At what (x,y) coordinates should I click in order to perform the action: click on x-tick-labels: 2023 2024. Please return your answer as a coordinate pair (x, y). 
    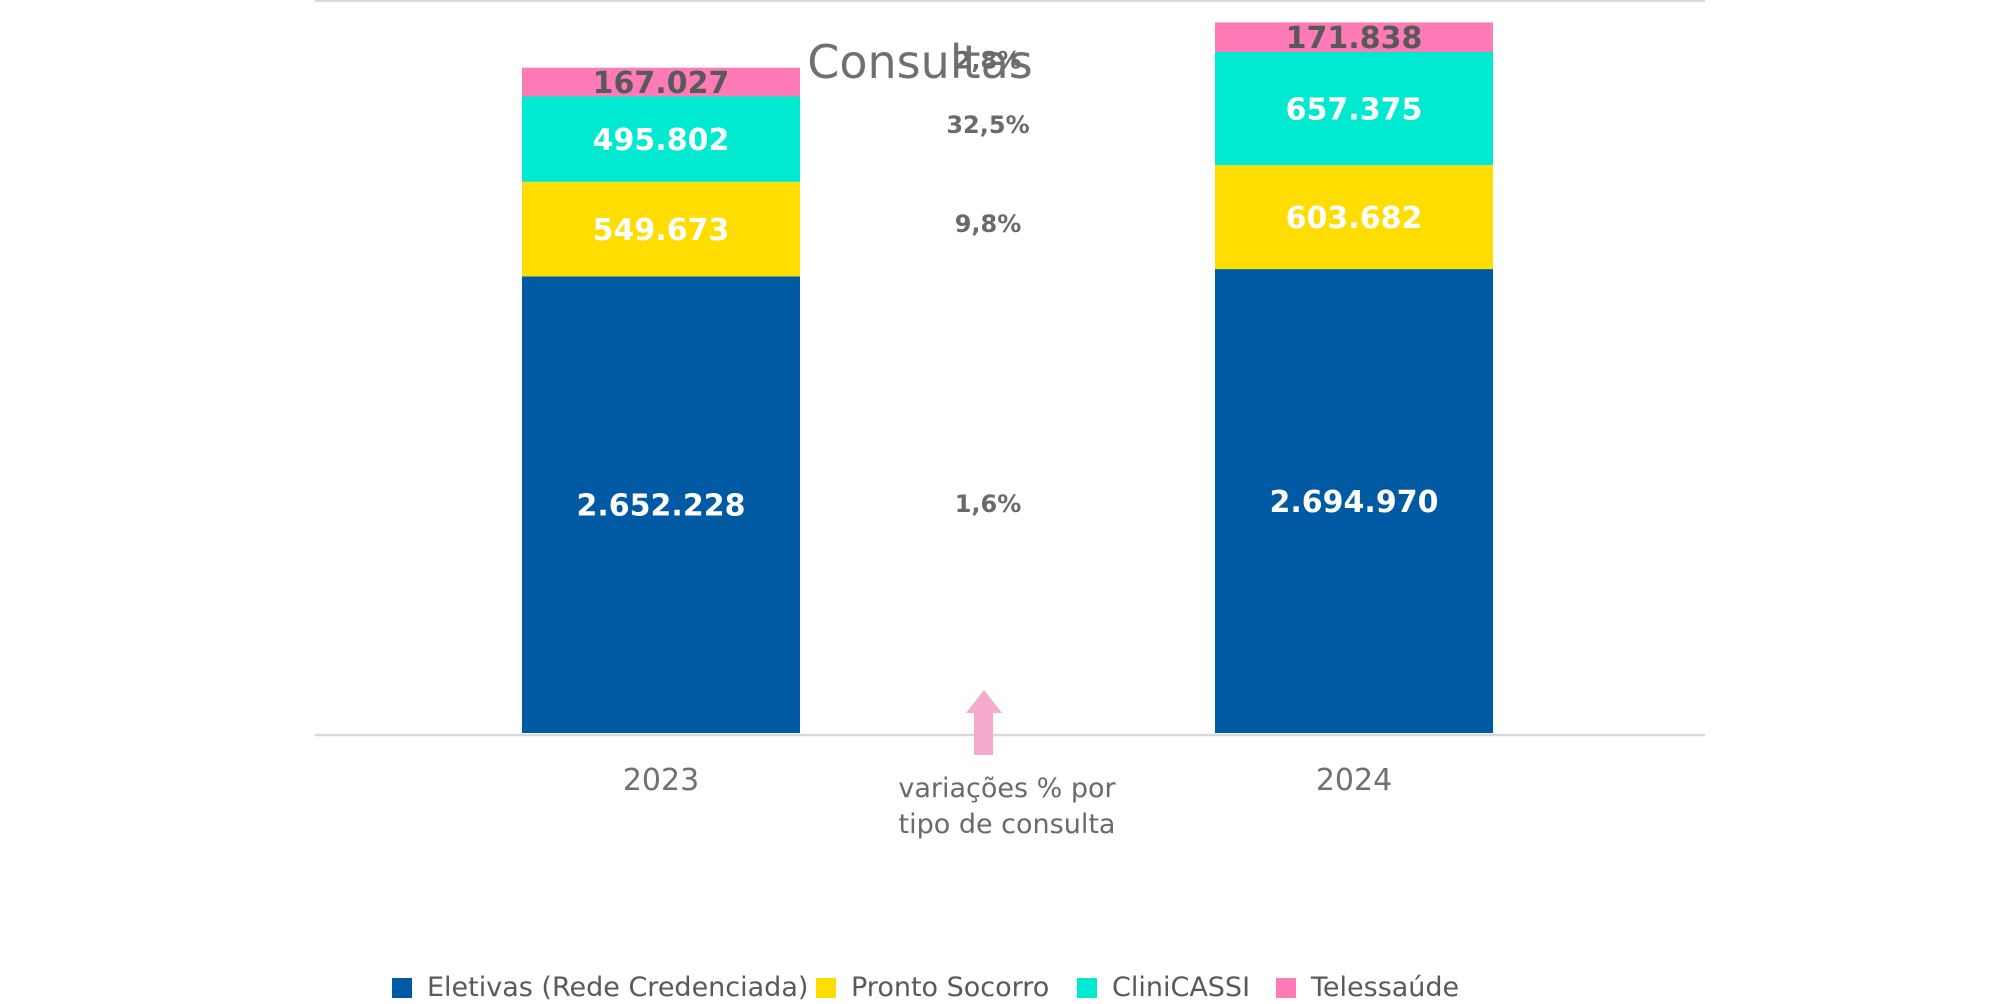
    Looking at the image, I should click on (1007, 780).